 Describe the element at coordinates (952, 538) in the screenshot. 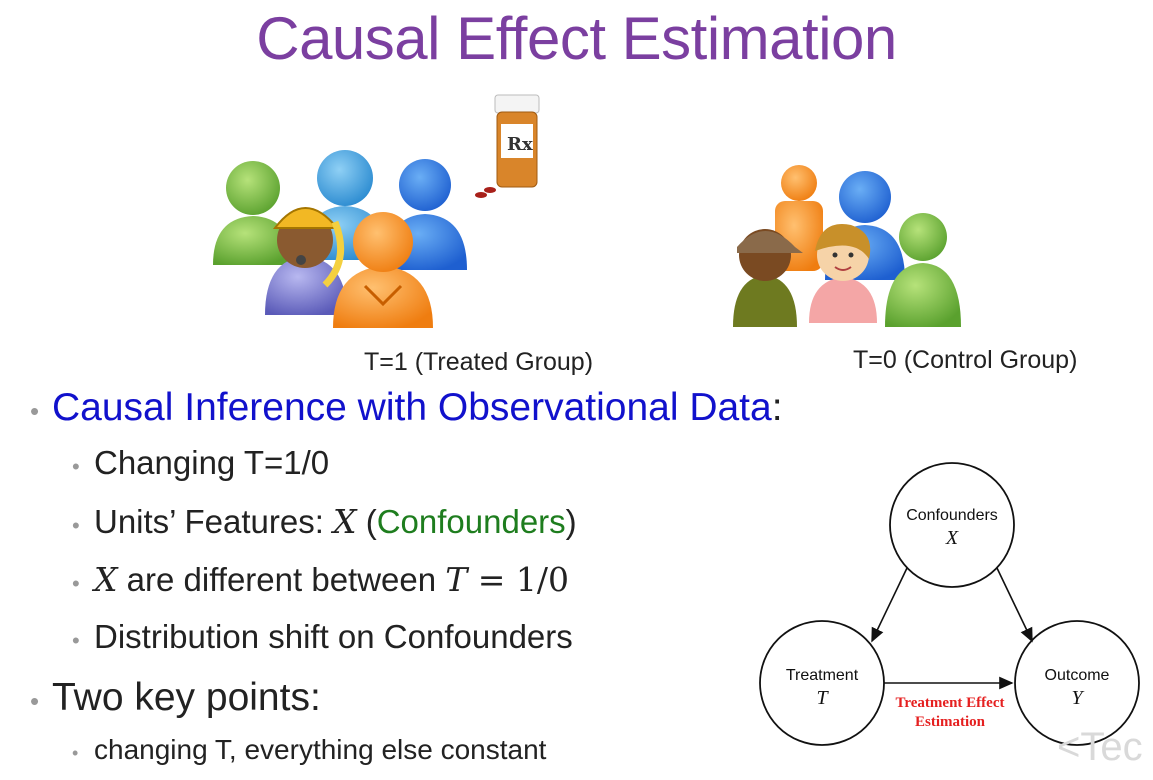

I see `confounders-var: X` at that location.